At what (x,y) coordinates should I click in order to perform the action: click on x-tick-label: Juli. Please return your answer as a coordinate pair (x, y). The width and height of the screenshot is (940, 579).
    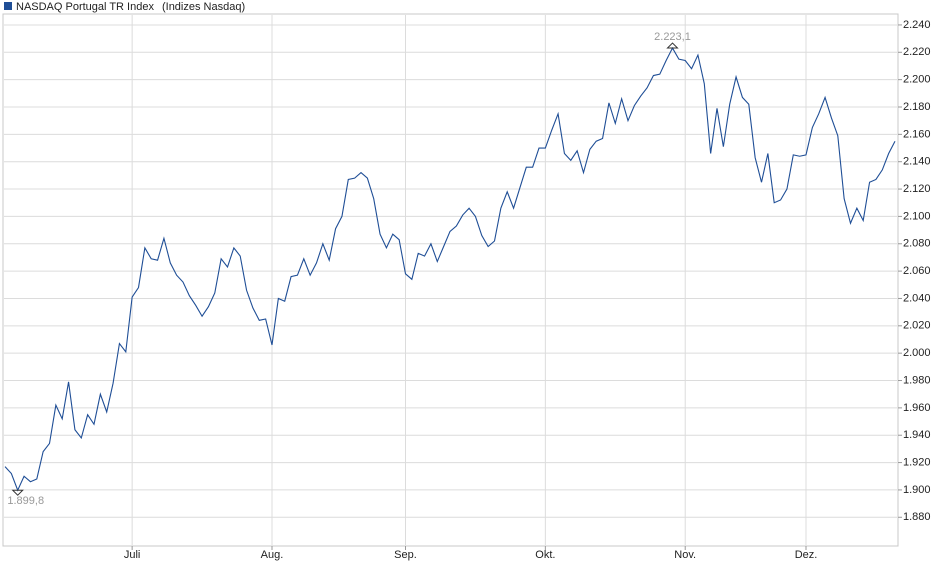
    Looking at the image, I should click on (132, 555).